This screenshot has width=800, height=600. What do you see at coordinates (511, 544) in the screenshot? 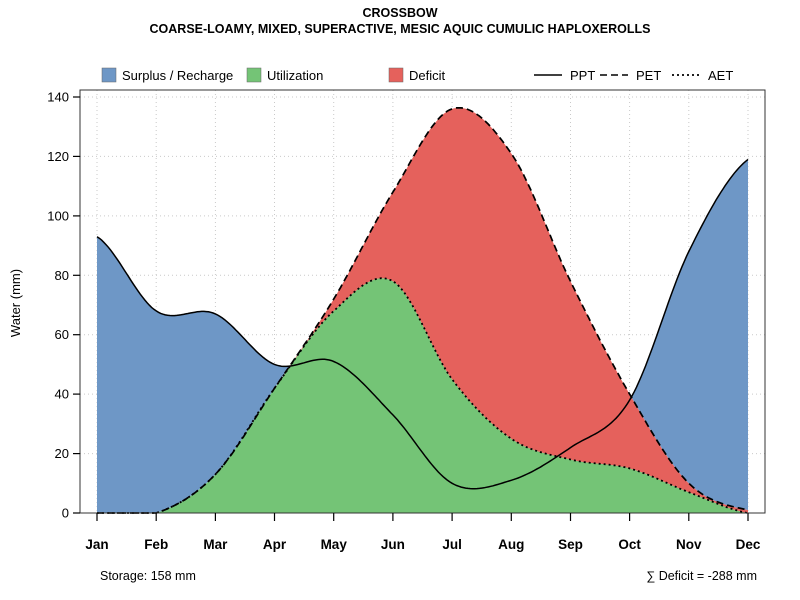
I see `x-tick-label: Aug` at bounding box center [511, 544].